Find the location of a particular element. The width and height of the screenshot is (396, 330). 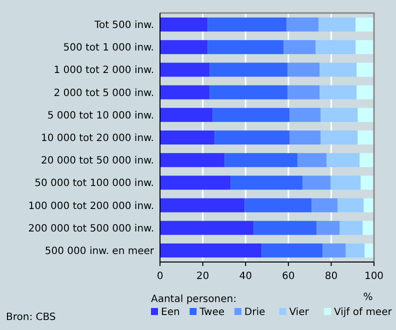

x-tick-label: 0 is located at coordinates (160, 276).